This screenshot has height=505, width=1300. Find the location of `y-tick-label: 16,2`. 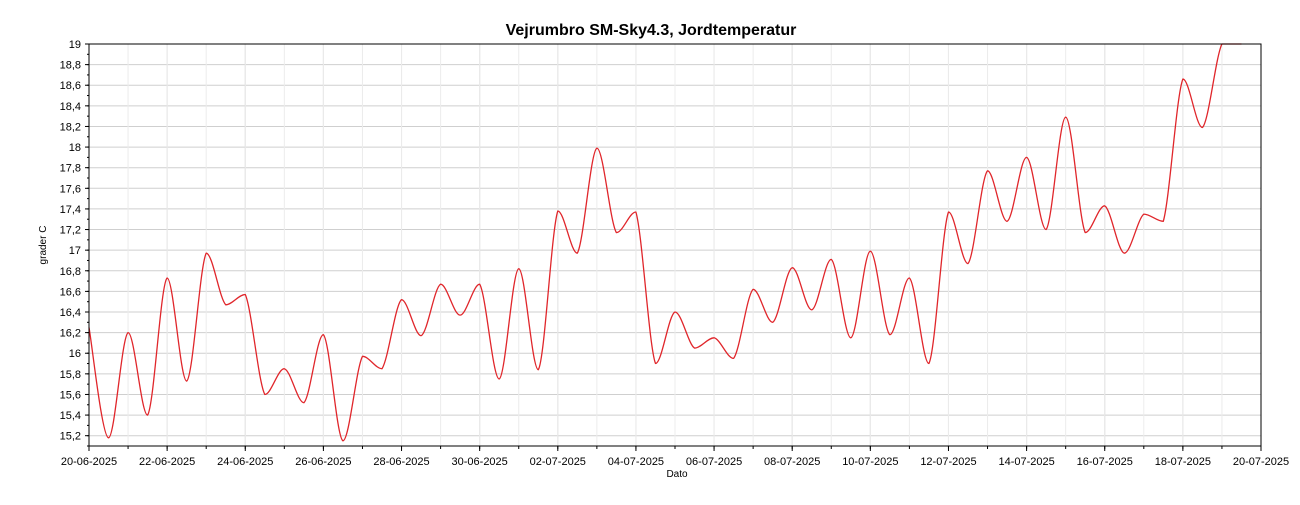

y-tick-label: 16,2 is located at coordinates (70, 334).